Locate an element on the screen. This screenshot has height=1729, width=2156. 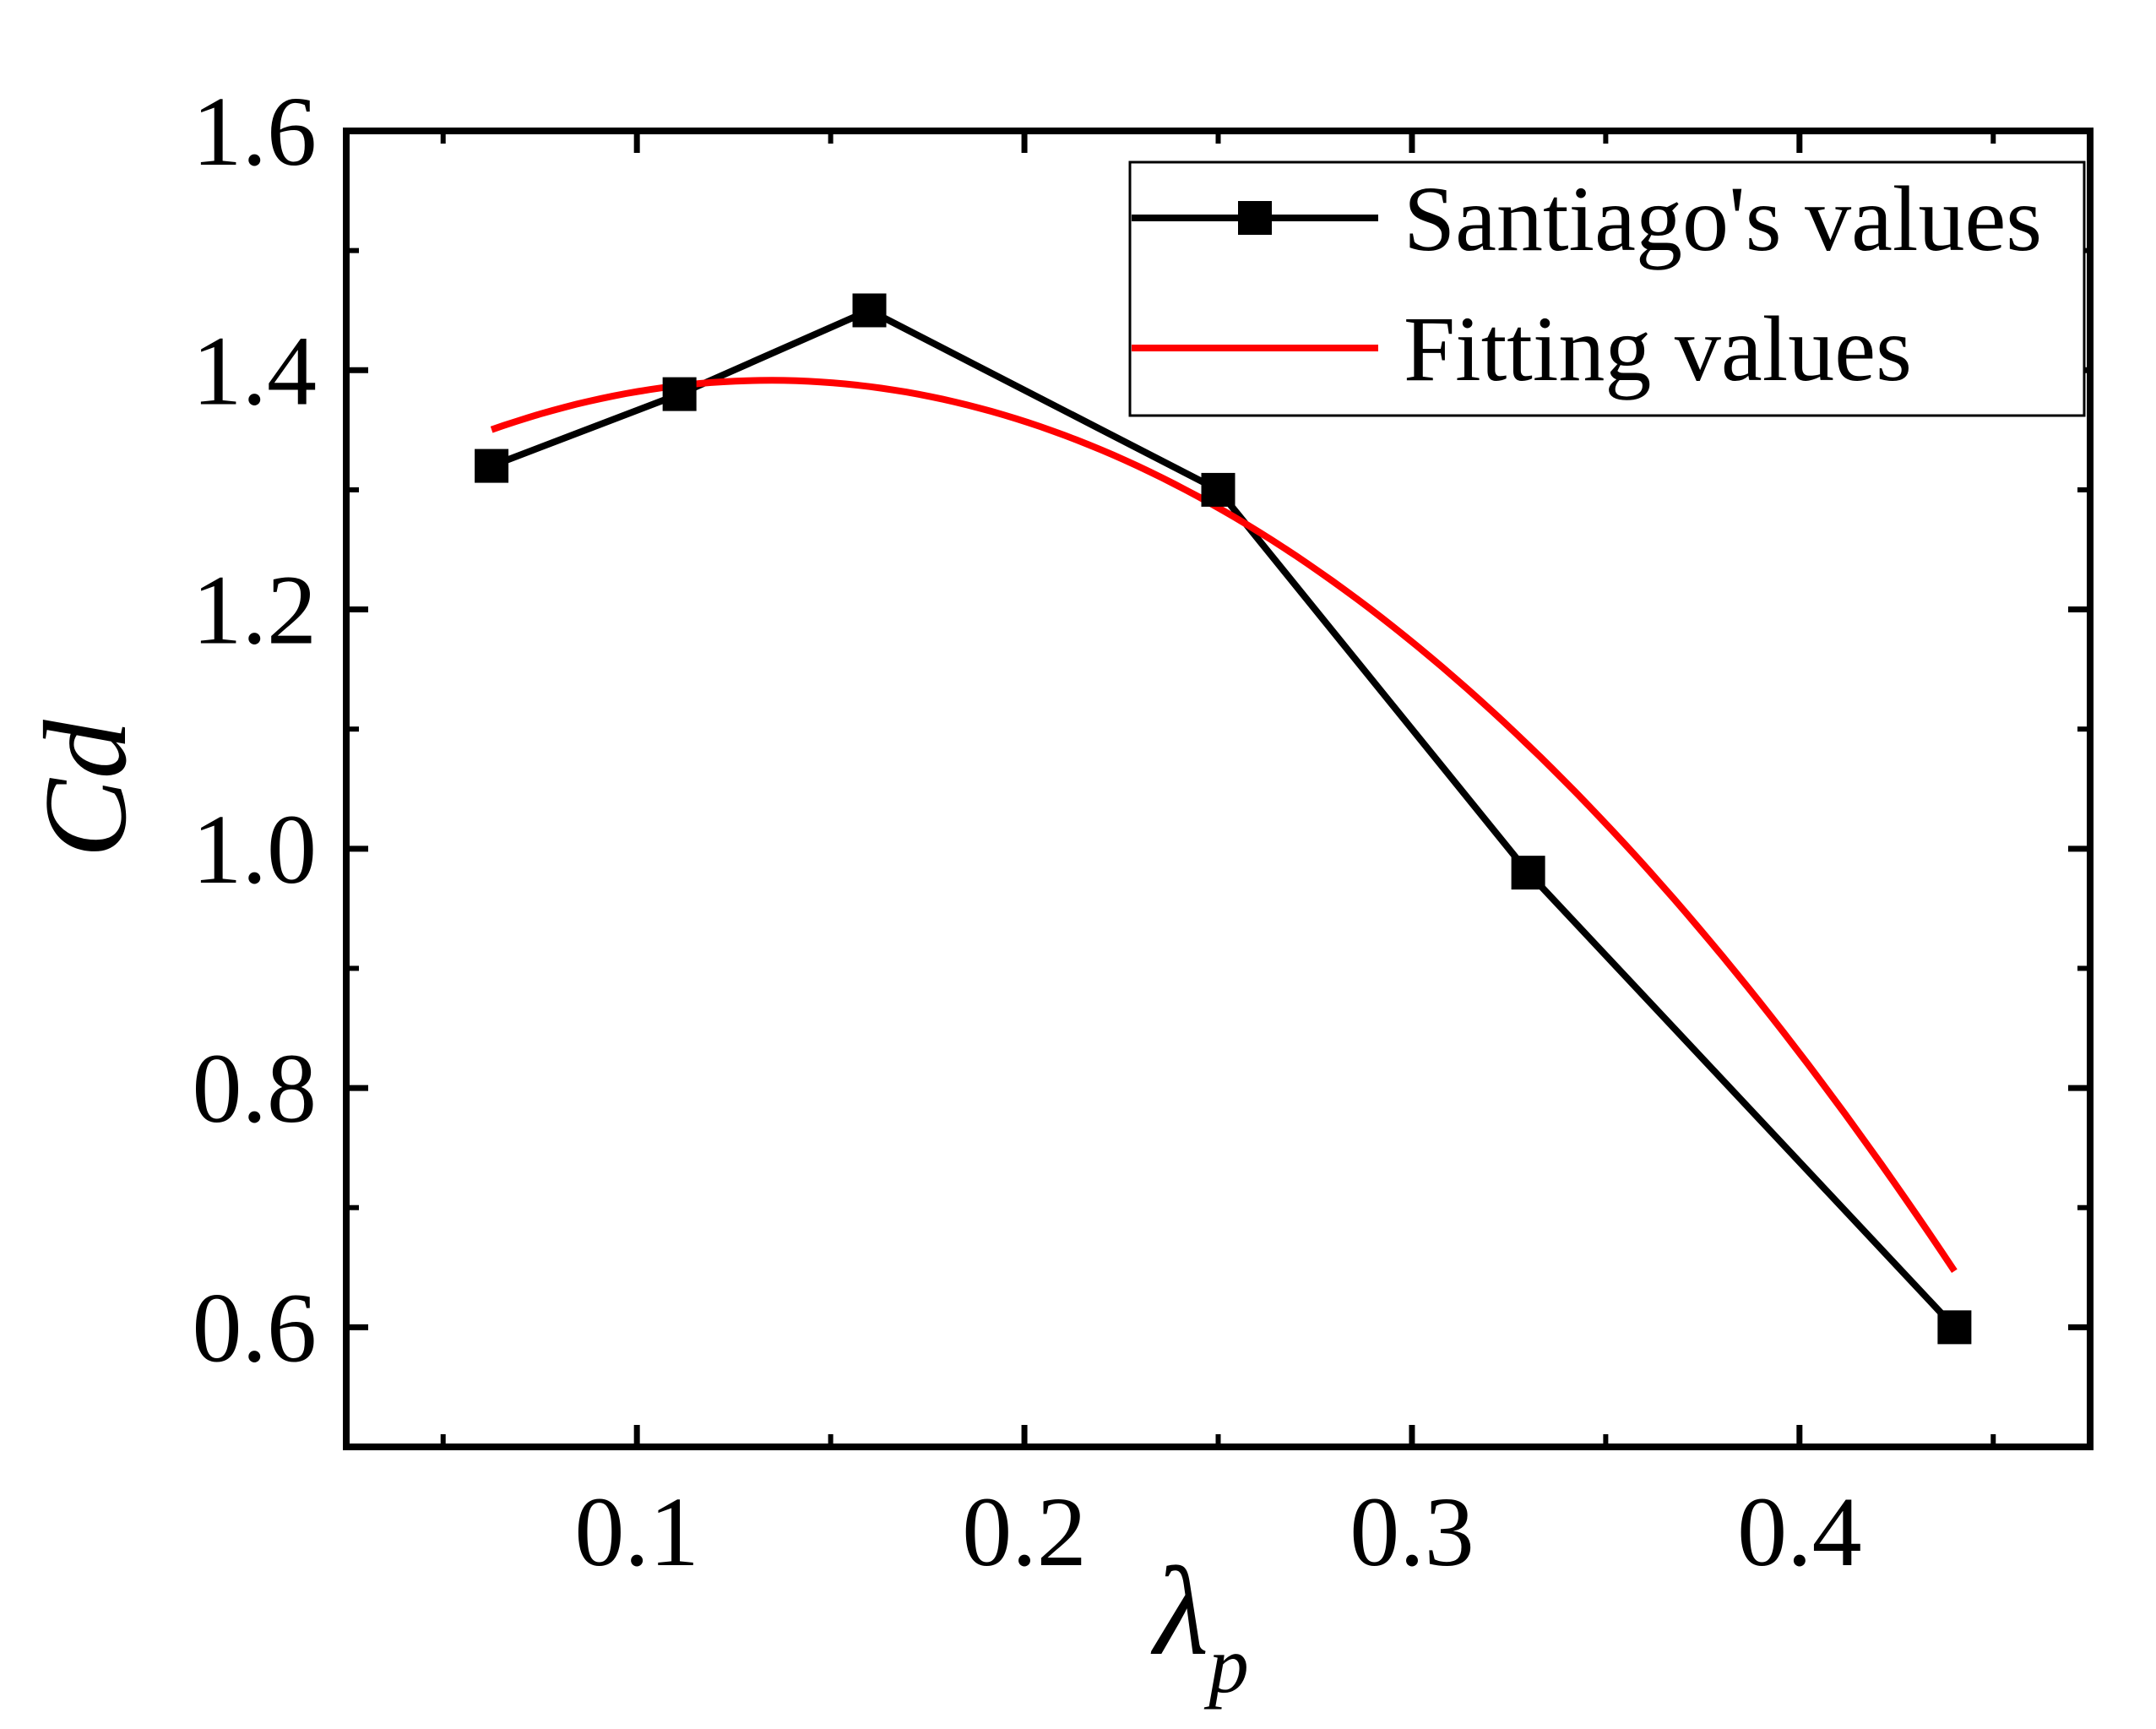
y-tick-label: 1.4 is located at coordinates (255, 370).